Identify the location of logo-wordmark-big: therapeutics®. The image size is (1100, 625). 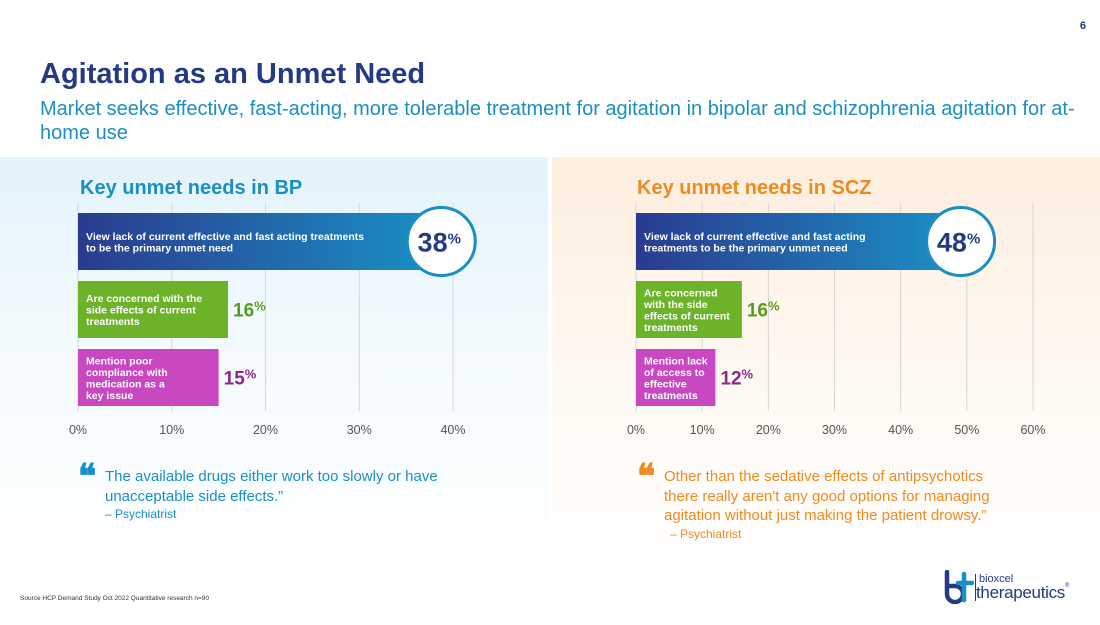
(1022, 593).